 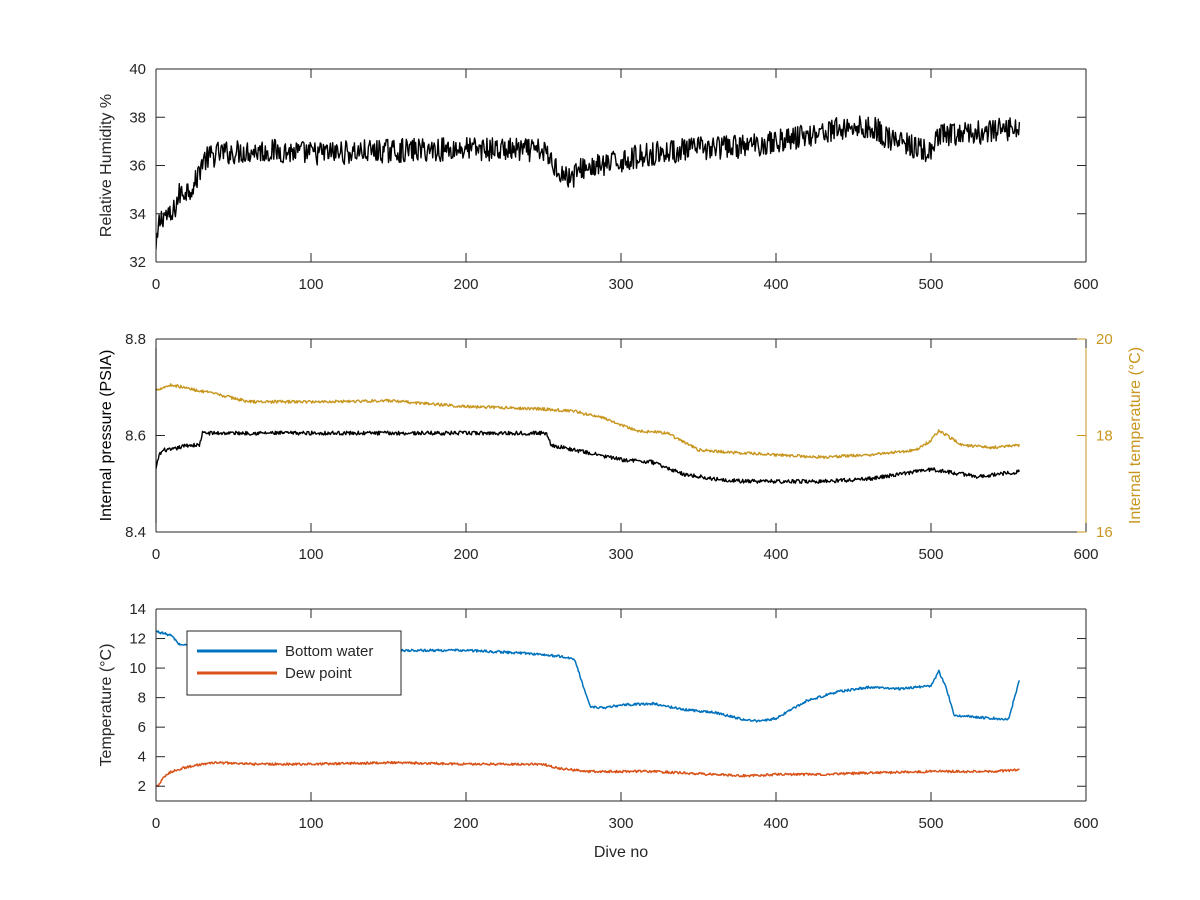 What do you see at coordinates (137, 166) in the screenshot?
I see `y-tick-label: 36` at bounding box center [137, 166].